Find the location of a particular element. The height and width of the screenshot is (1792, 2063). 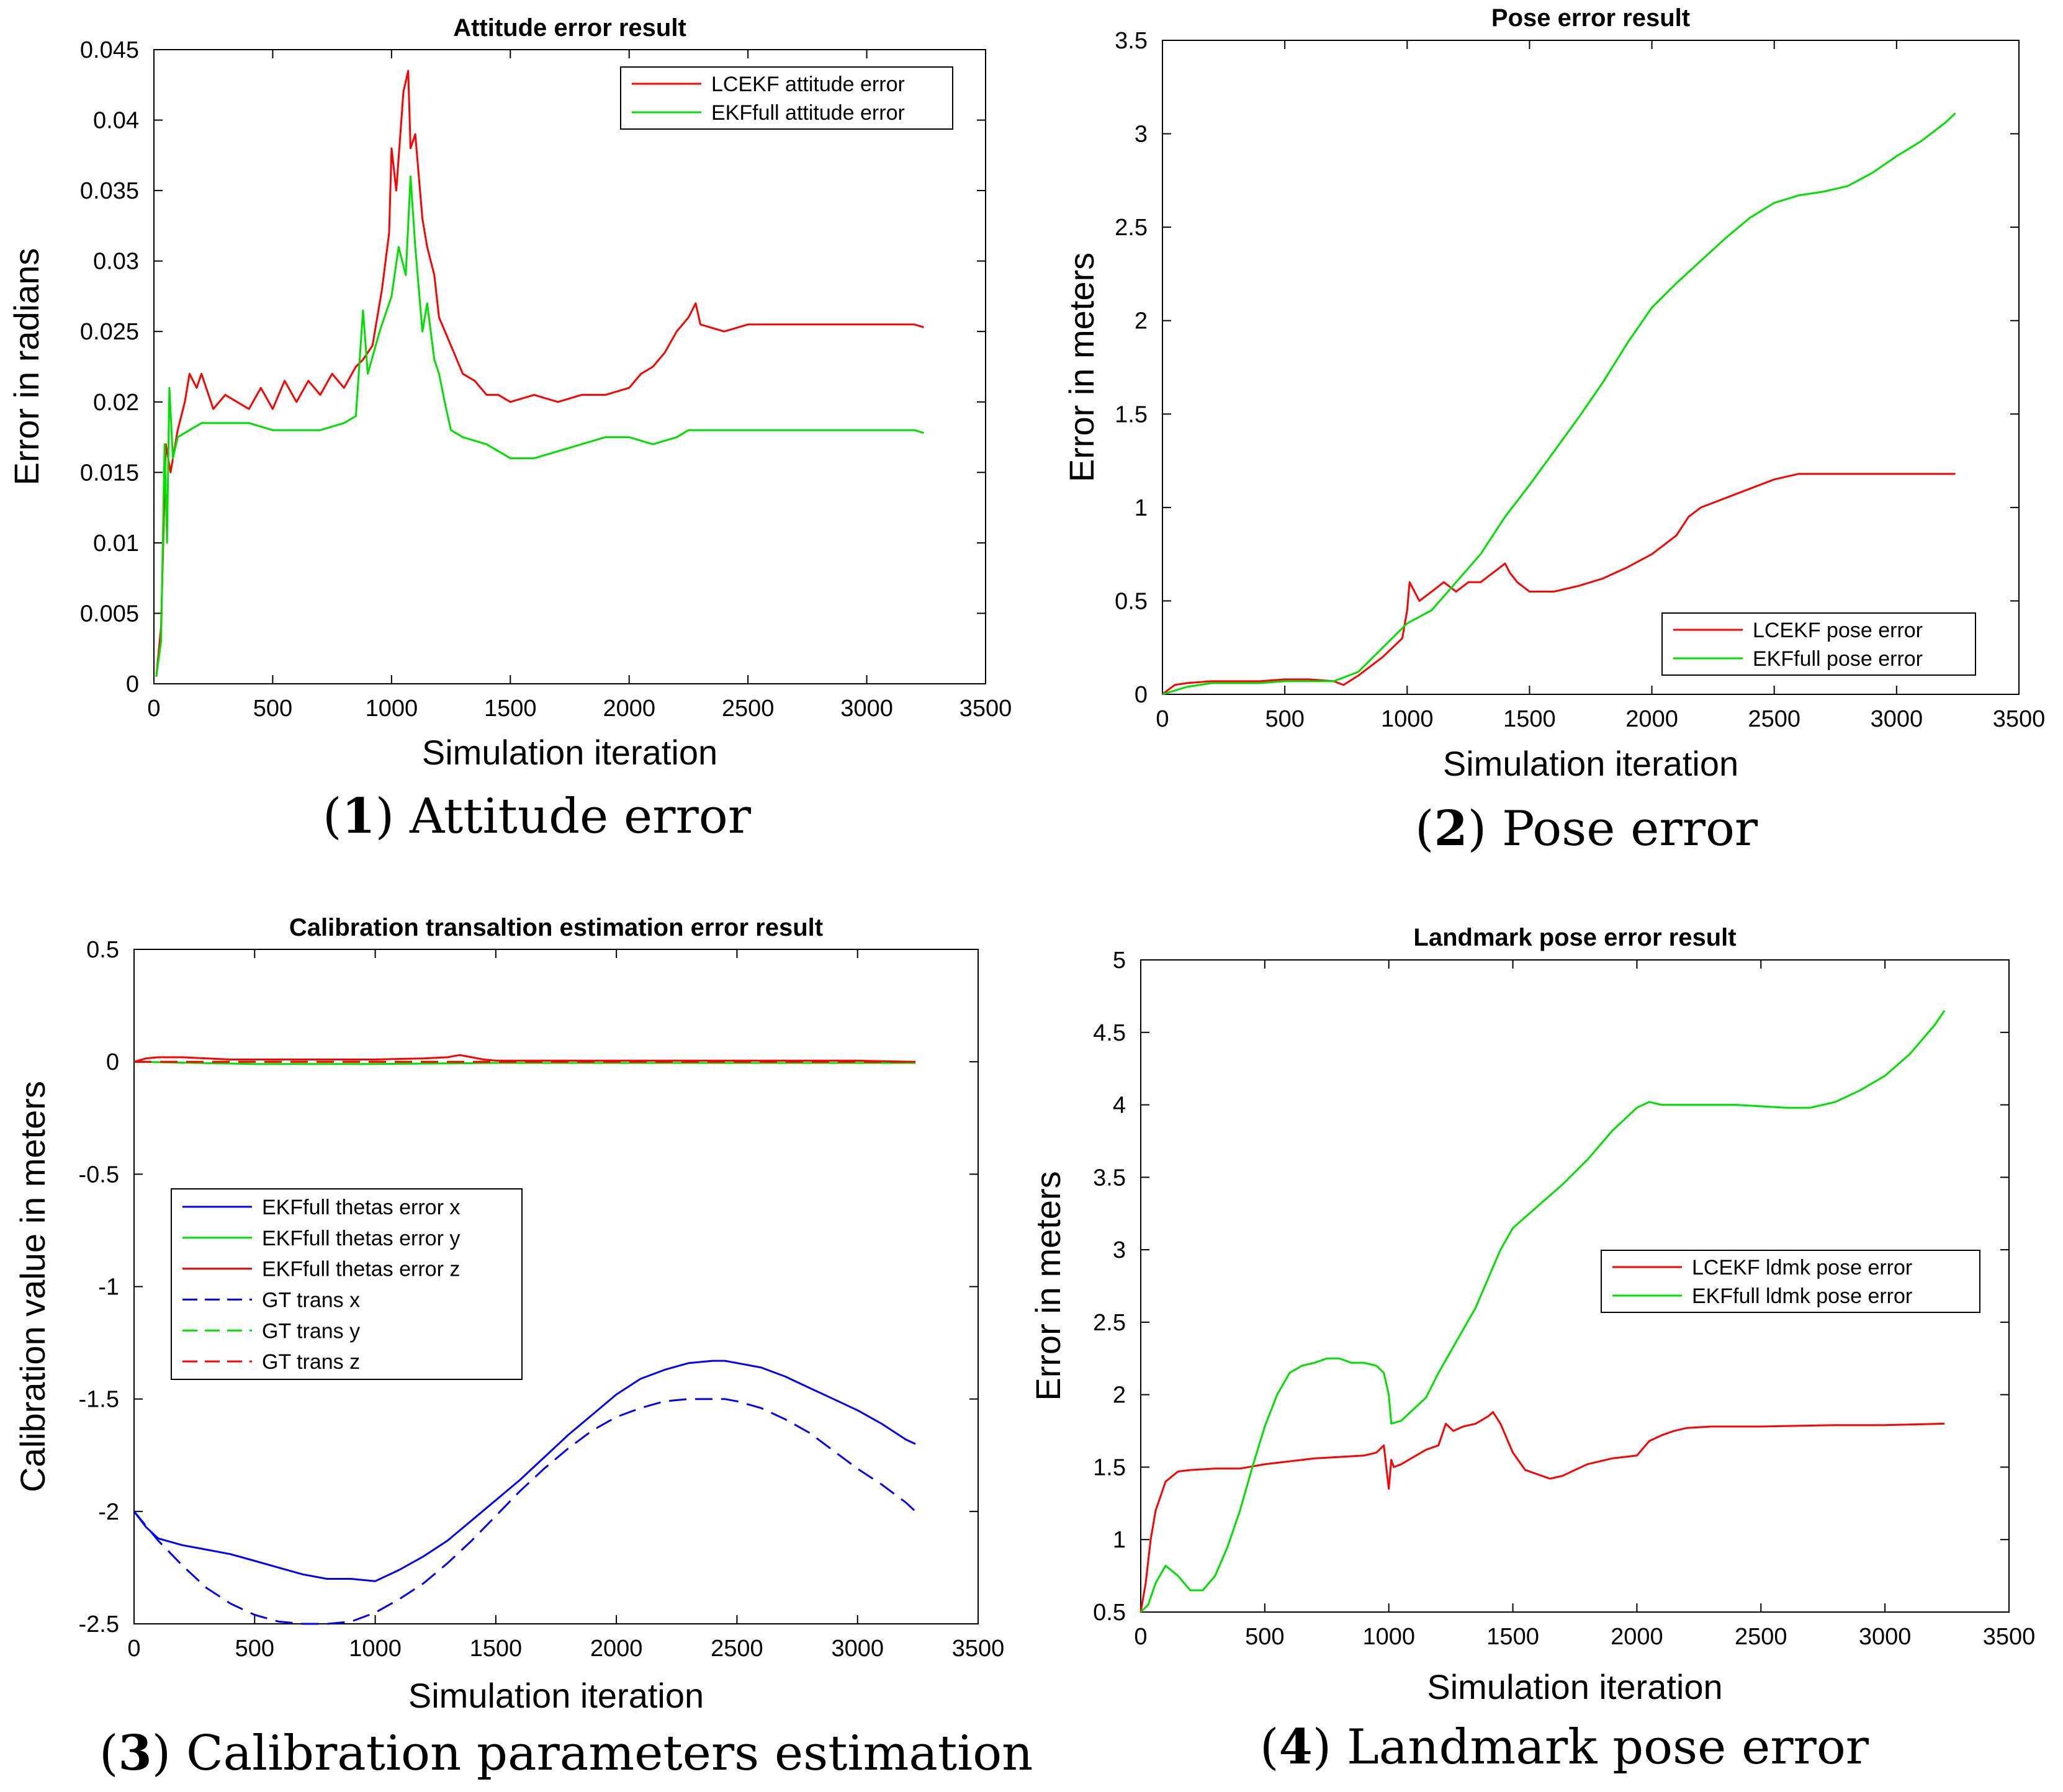

y-tick-label: 0.015 is located at coordinates (109, 473).